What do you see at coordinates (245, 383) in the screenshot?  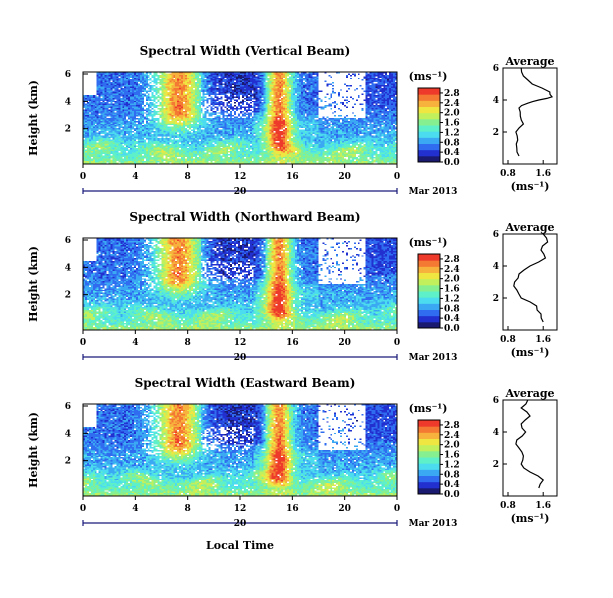 I see `chart-title: Spectral Width (Eastward Beam)` at bounding box center [245, 383].